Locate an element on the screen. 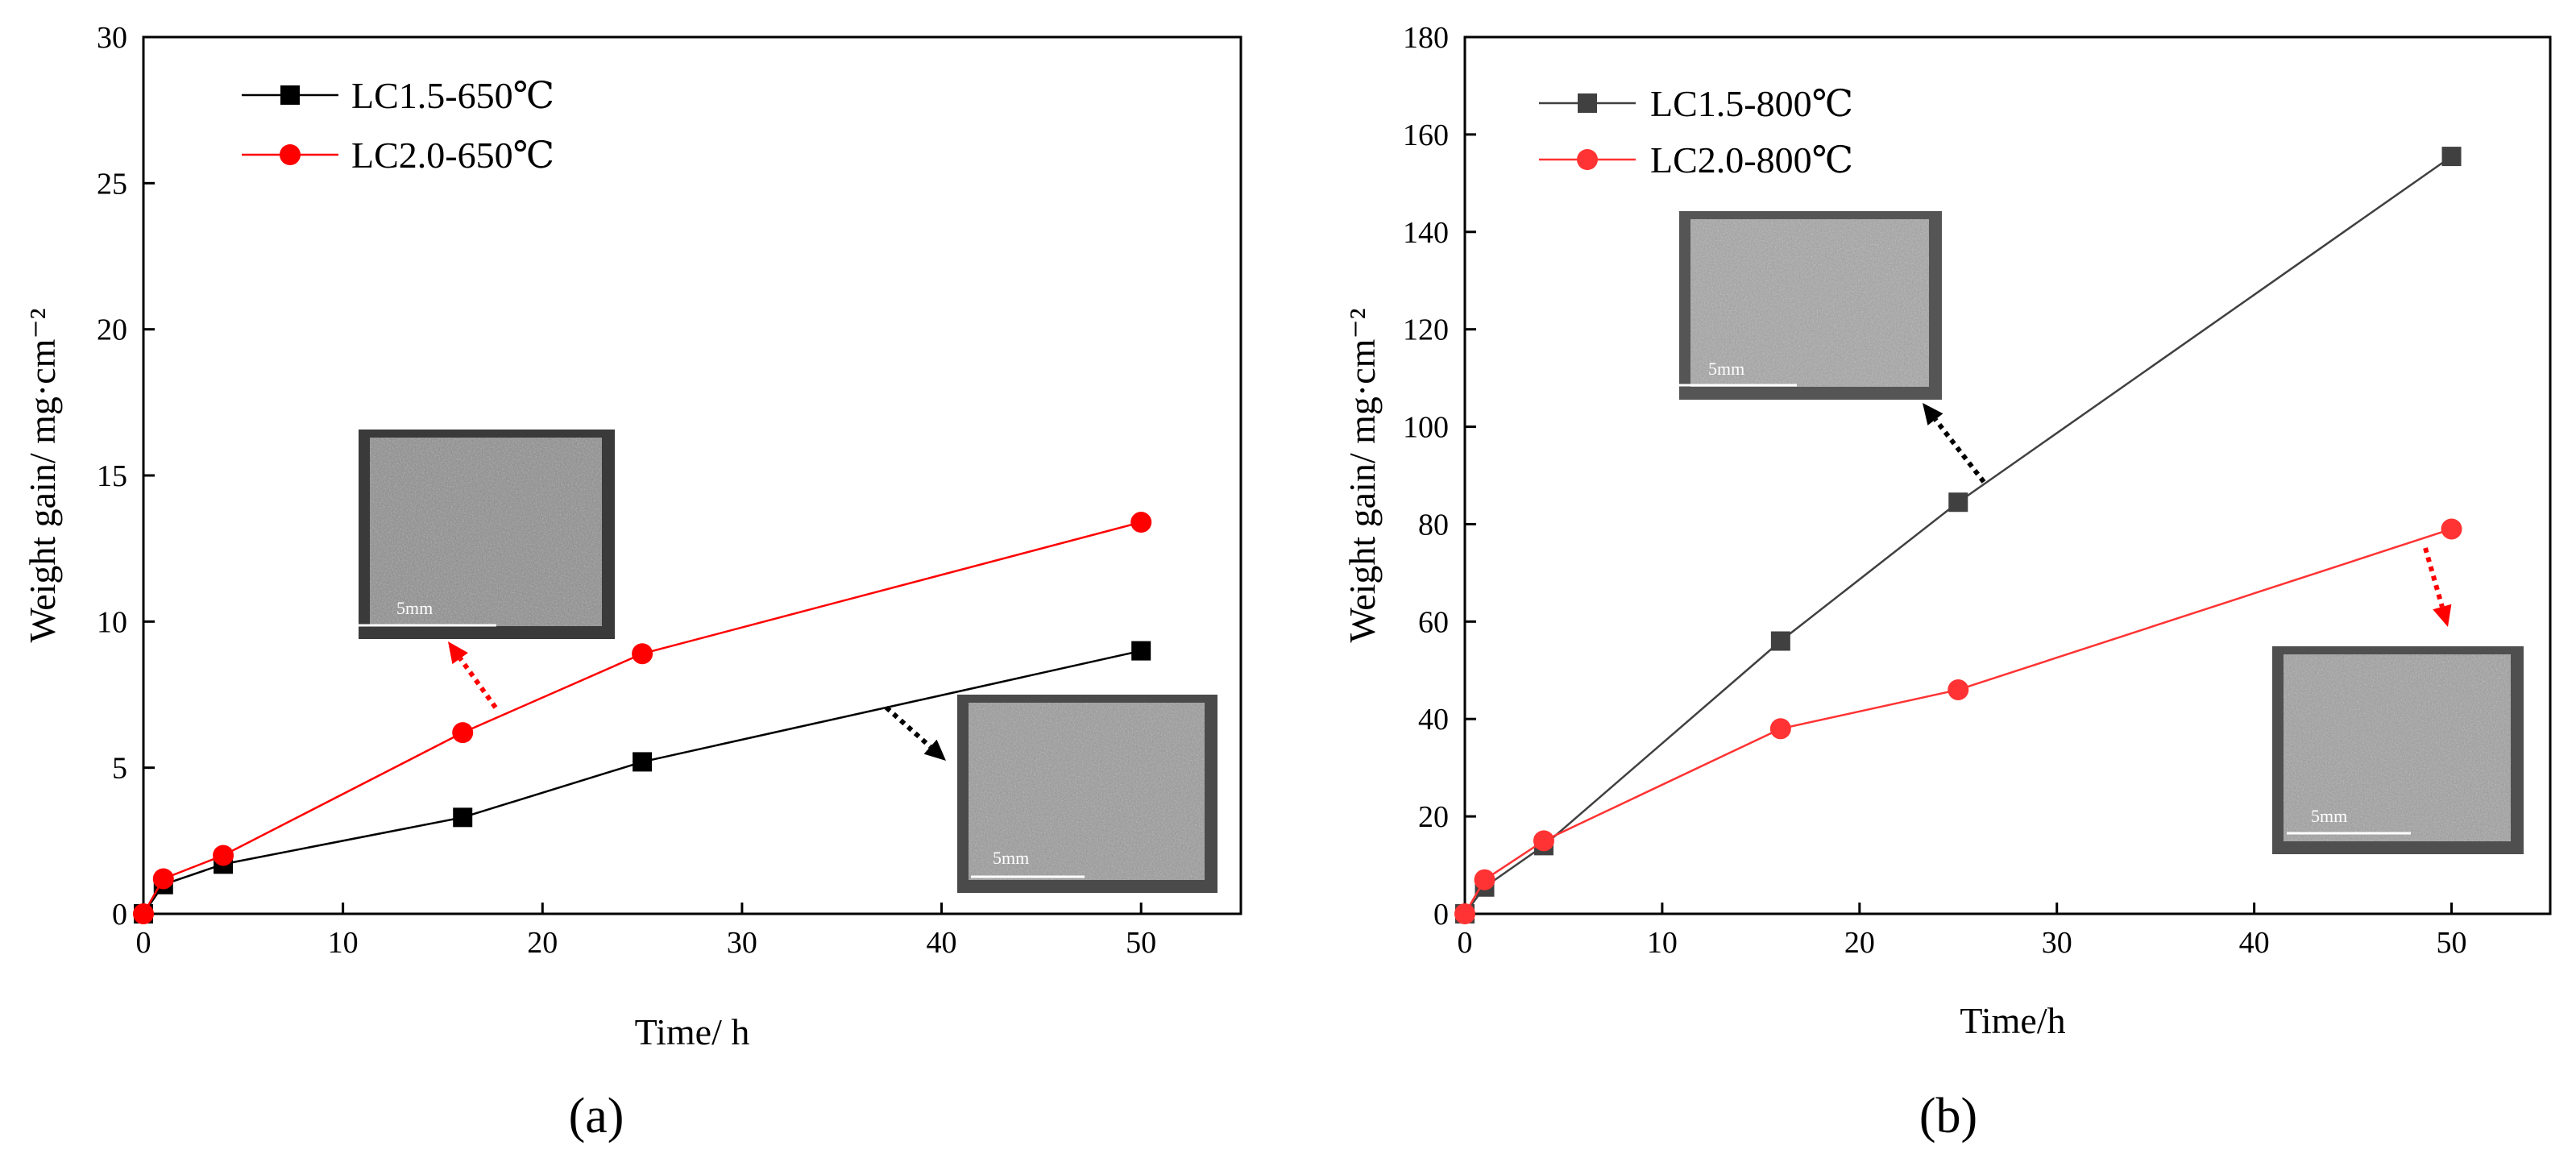 The image size is (2576, 1158). x-axis-title: Time/h is located at coordinates (2012, 1020).